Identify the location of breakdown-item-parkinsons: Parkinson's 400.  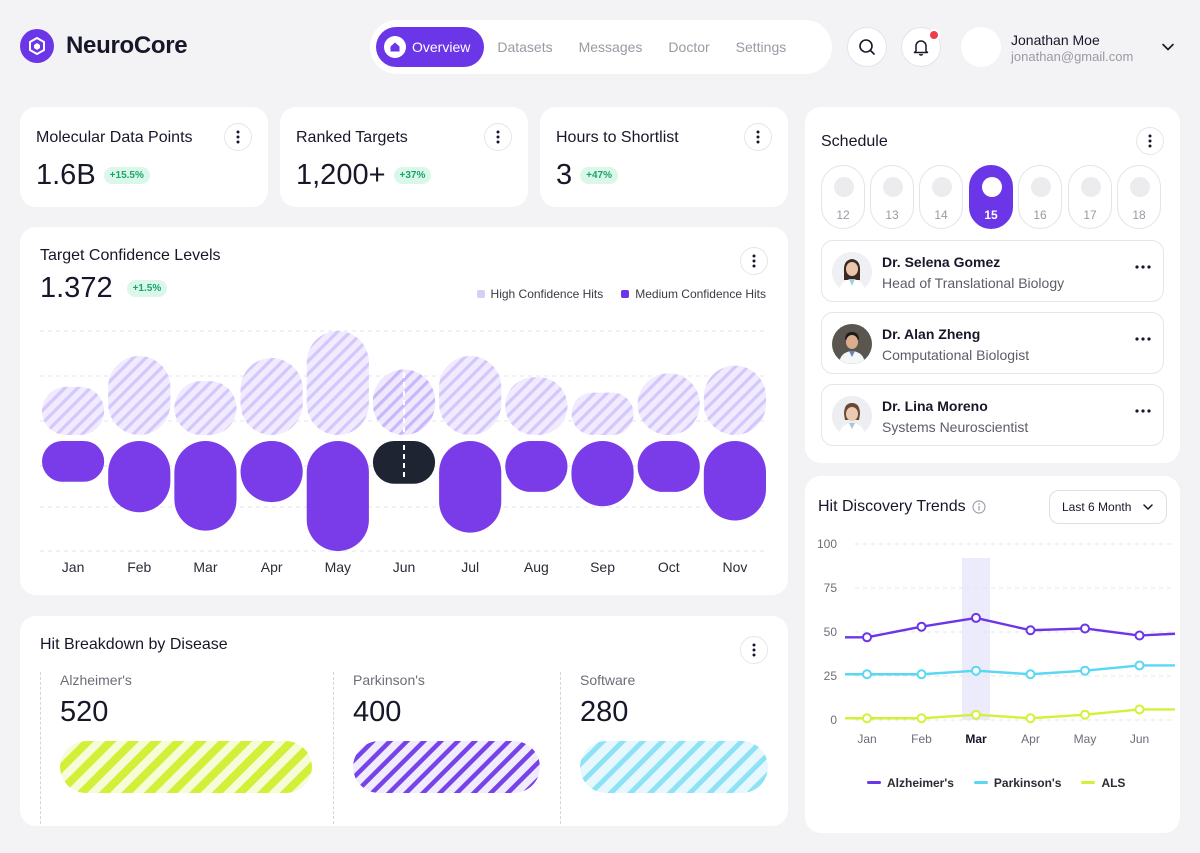
(446, 747).